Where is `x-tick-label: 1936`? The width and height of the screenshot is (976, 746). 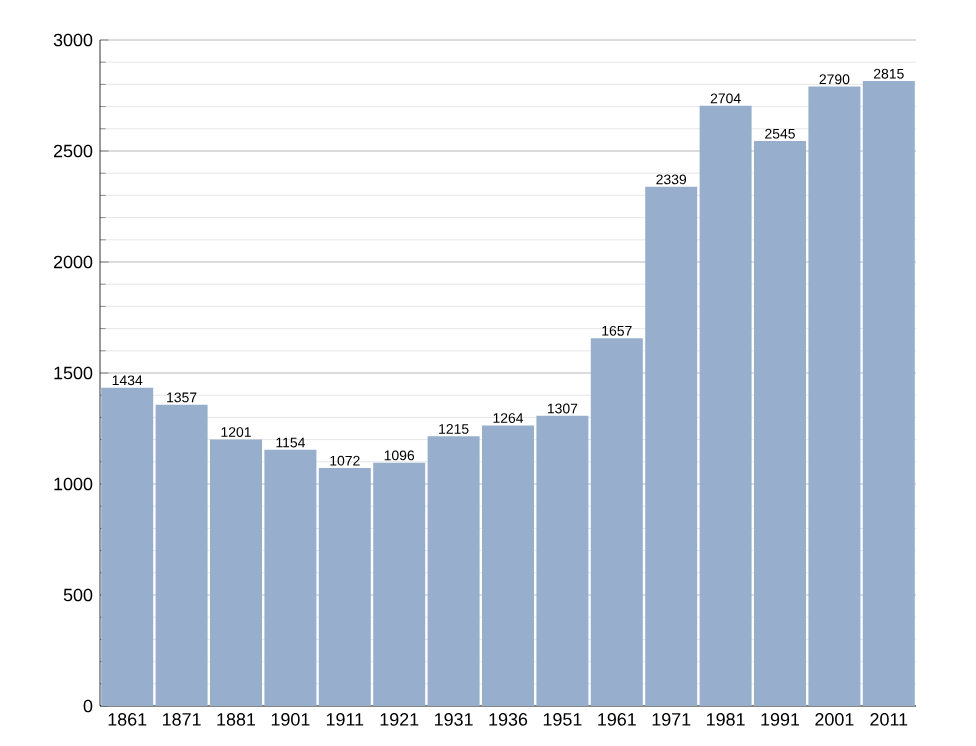 x-tick-label: 1936 is located at coordinates (508, 719).